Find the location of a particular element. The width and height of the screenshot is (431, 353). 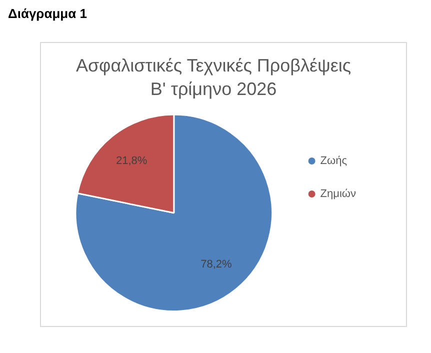

legend-label: Ζωής is located at coordinates (334, 161).